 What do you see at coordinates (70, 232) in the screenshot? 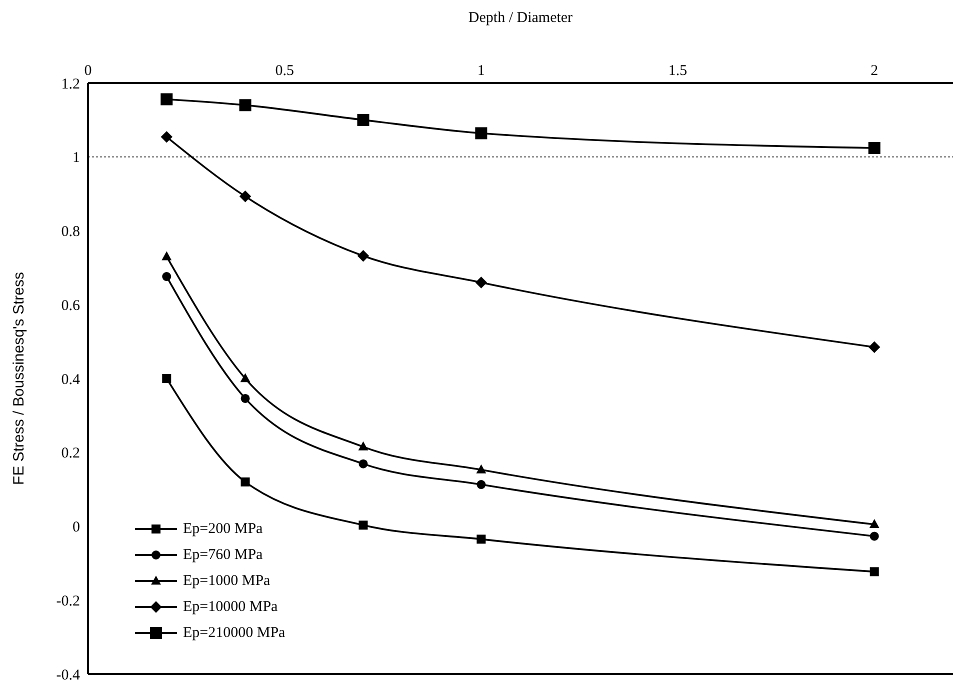
I see `y-tick-label: 0.8` at bounding box center [70, 232].